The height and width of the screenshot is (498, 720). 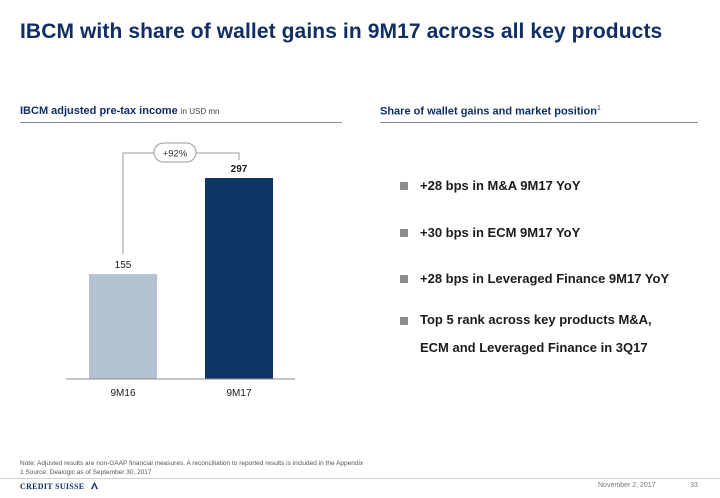 What do you see at coordinates (500, 232) in the screenshot?
I see `bullet-text: +30 bps in ECM 9M17 YoY` at bounding box center [500, 232].